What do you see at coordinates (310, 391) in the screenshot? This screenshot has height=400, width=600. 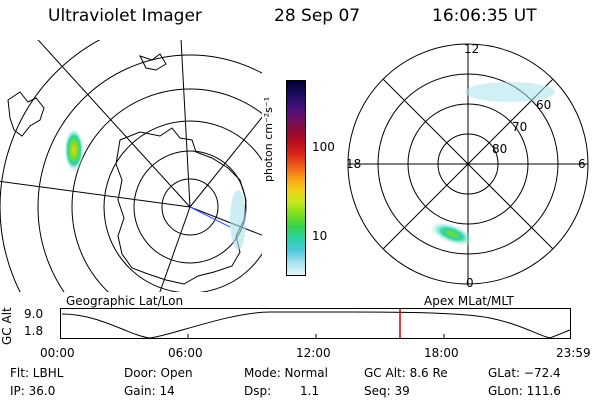 I see `status-dsp-value: 1.1` at bounding box center [310, 391].